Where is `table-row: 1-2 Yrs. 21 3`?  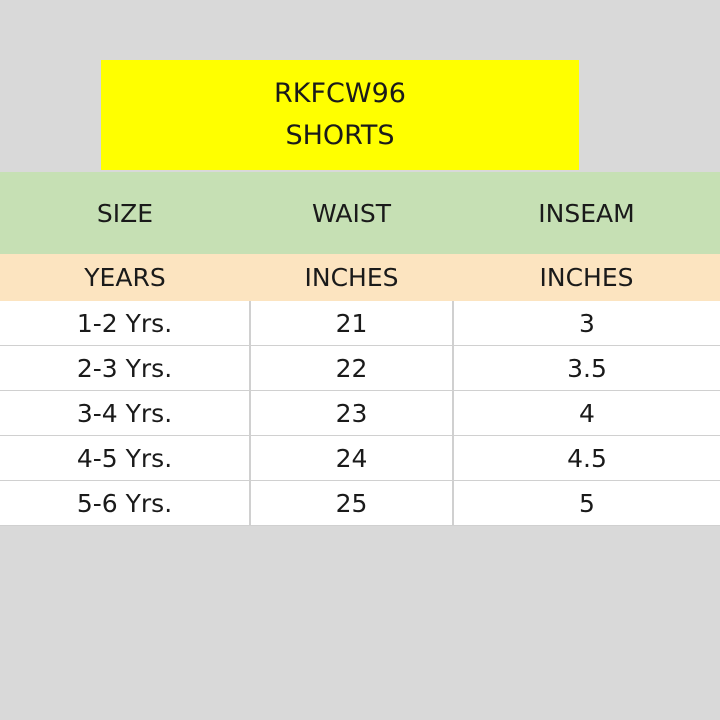 table-row: 1-2 Yrs. 21 3 is located at coordinates (360, 323).